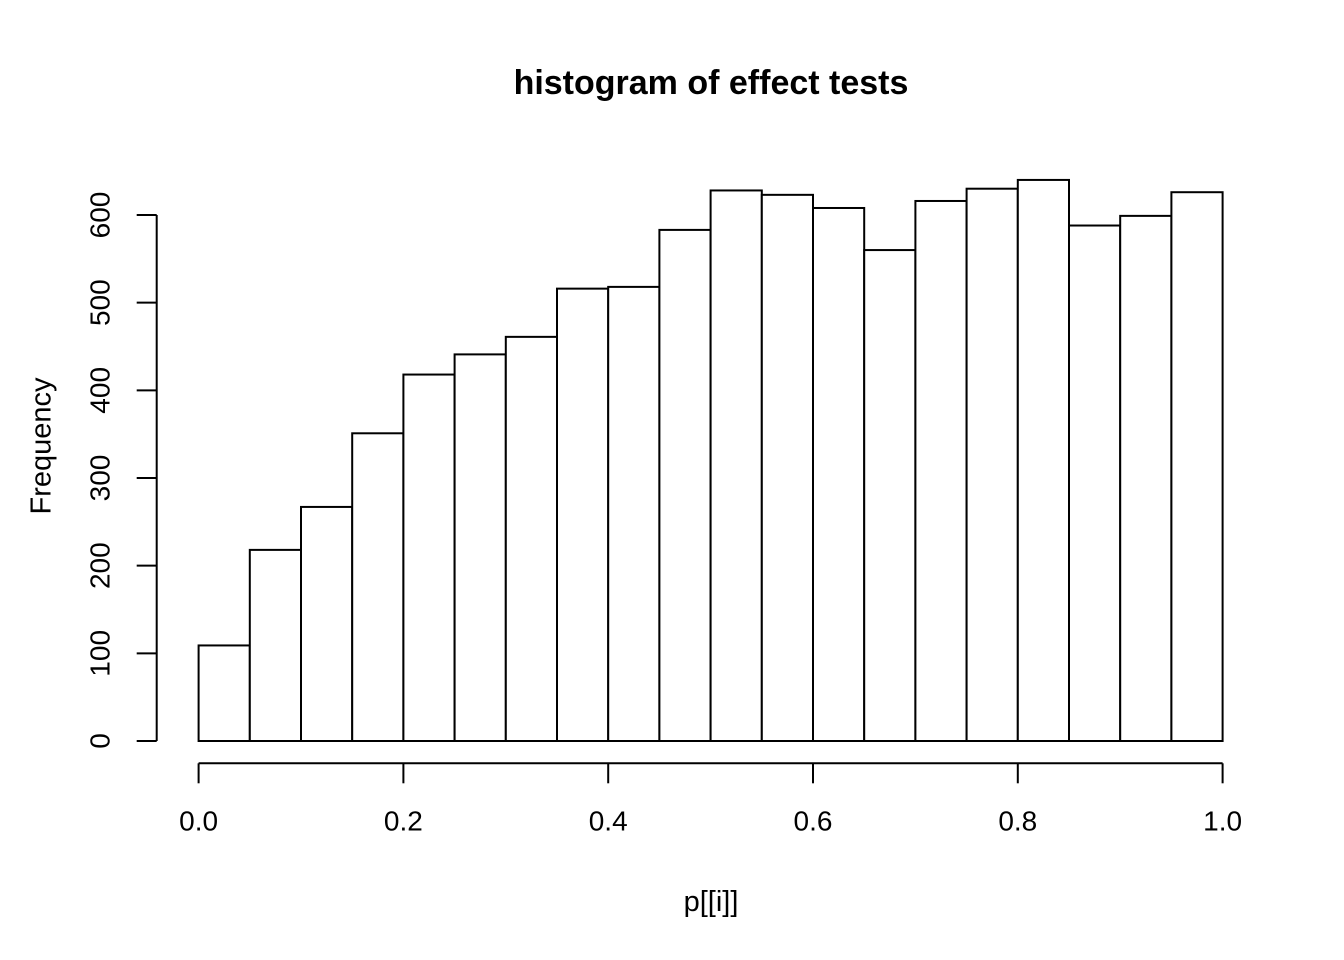  Describe the element at coordinates (100, 741) in the screenshot. I see `y-tick-label: 0` at that location.